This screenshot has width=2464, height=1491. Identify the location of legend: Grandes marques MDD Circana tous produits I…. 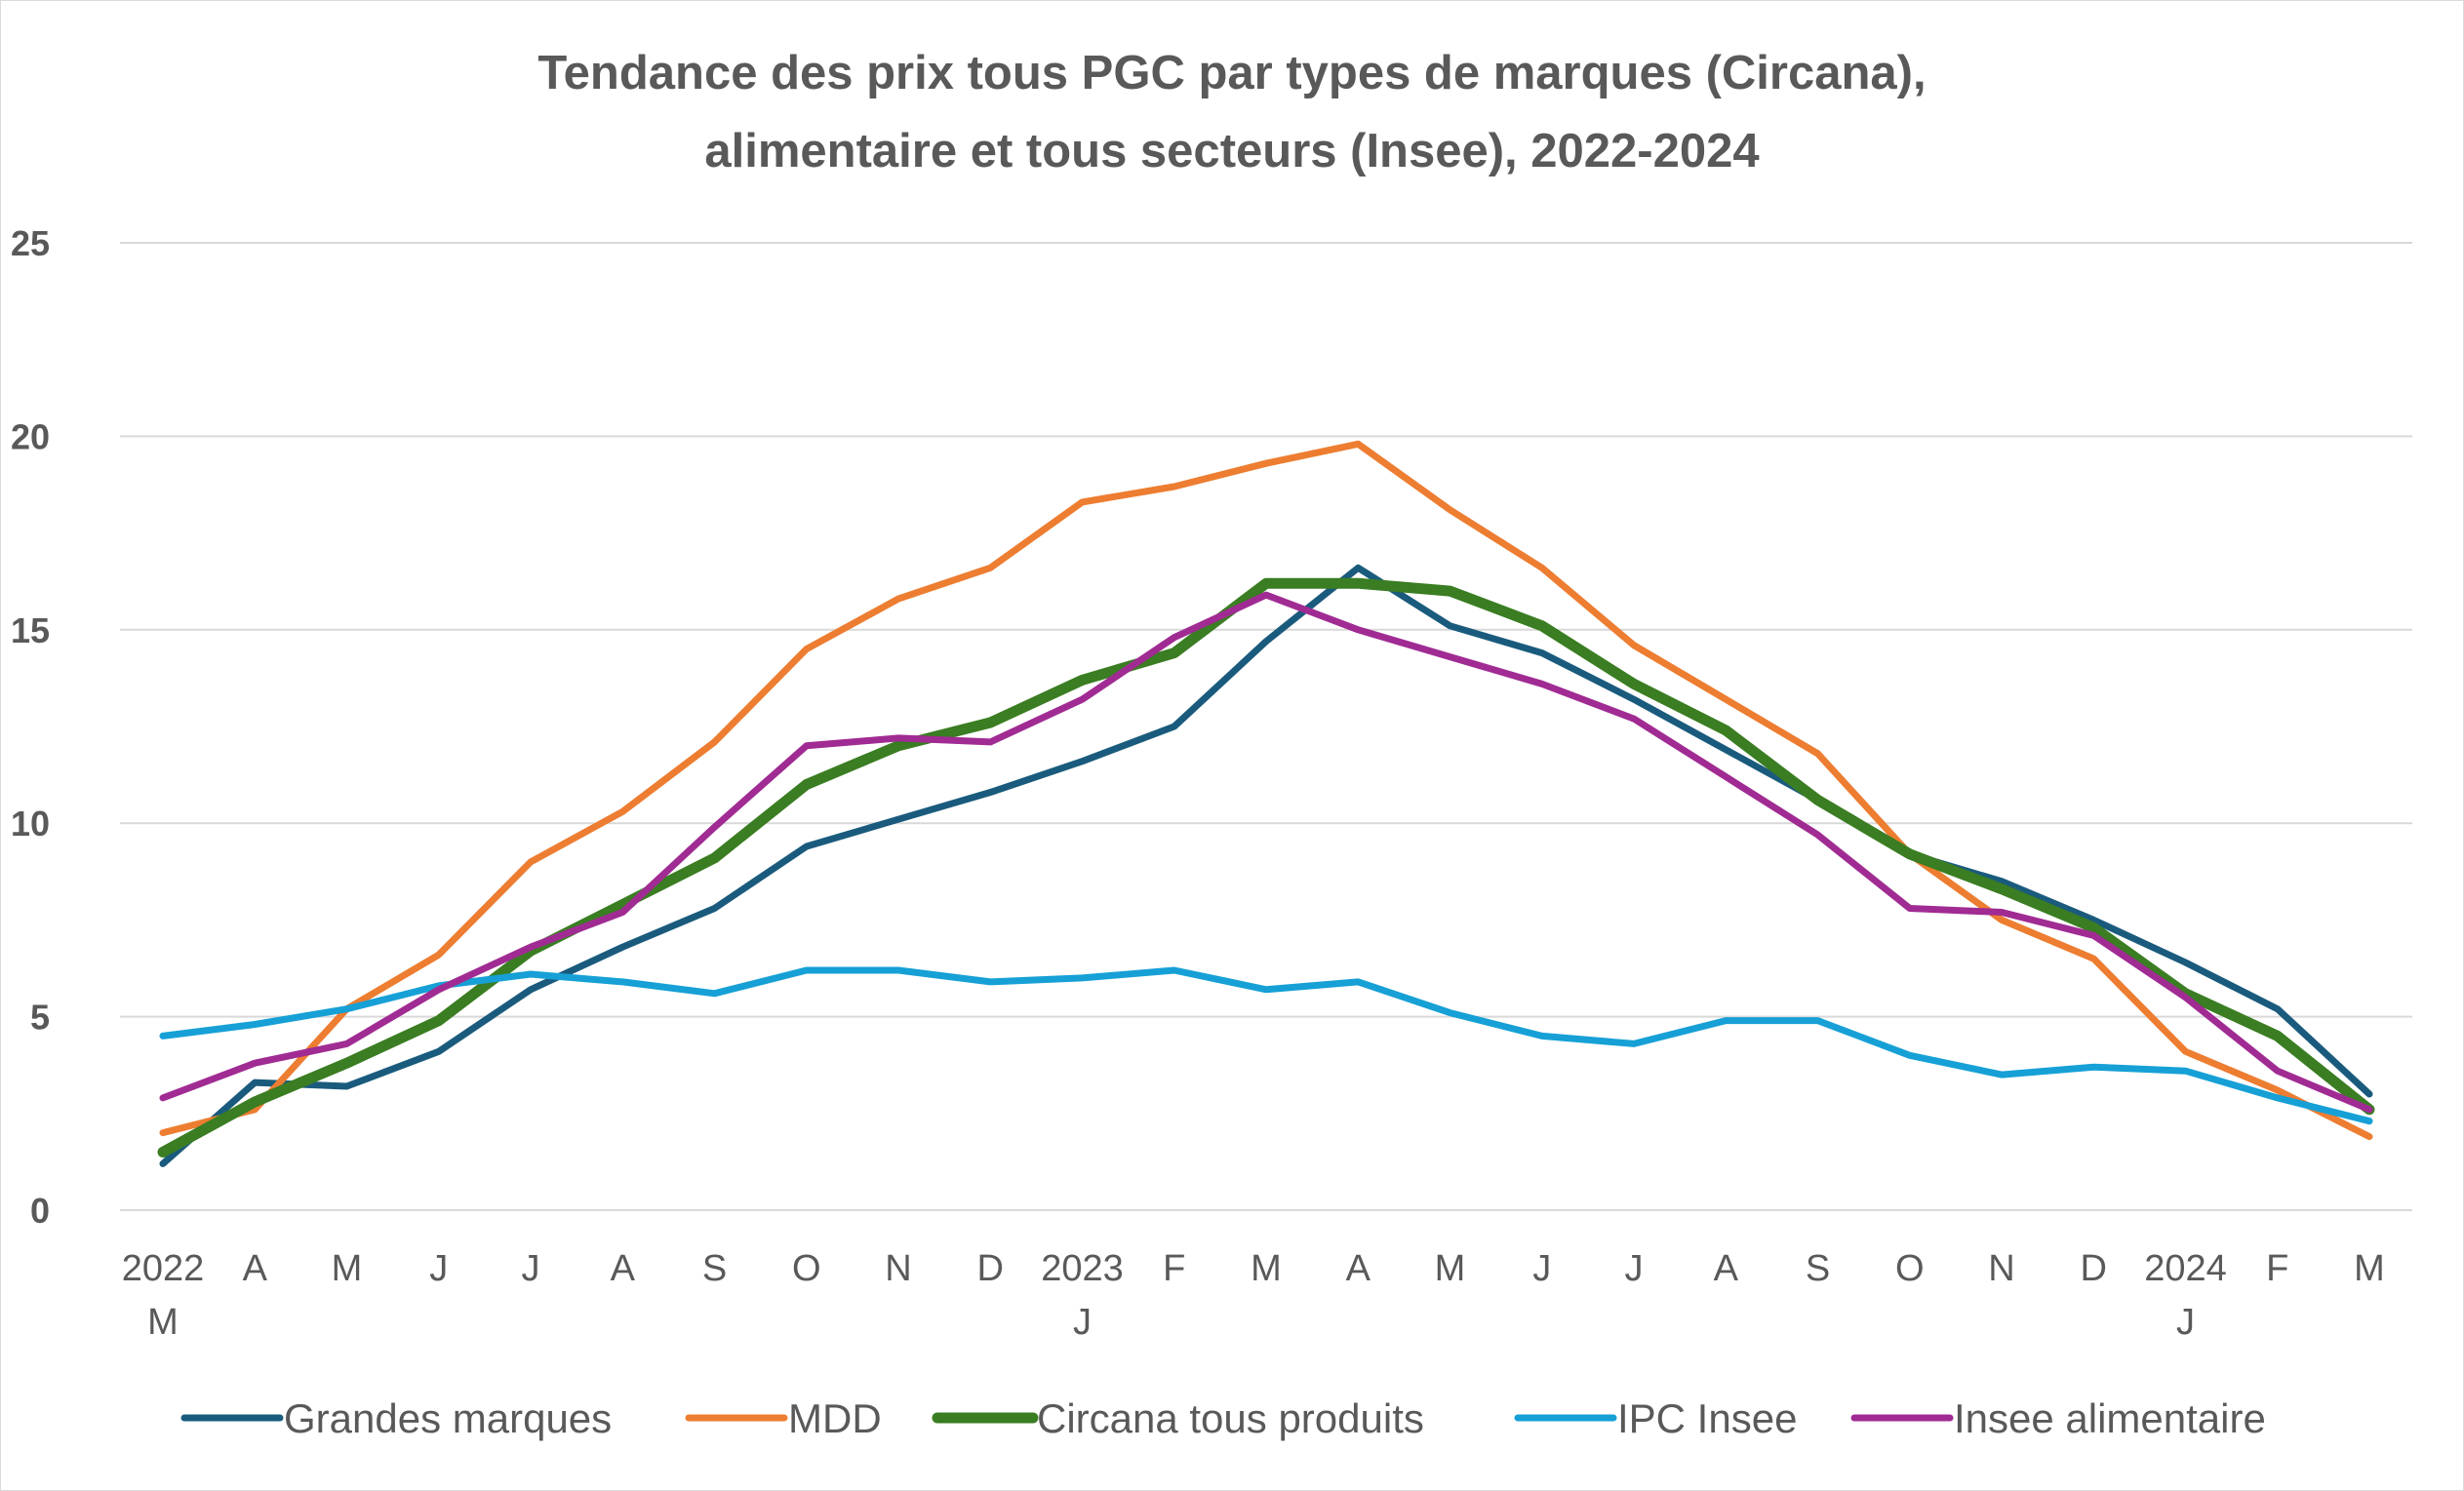
(1223, 1418).